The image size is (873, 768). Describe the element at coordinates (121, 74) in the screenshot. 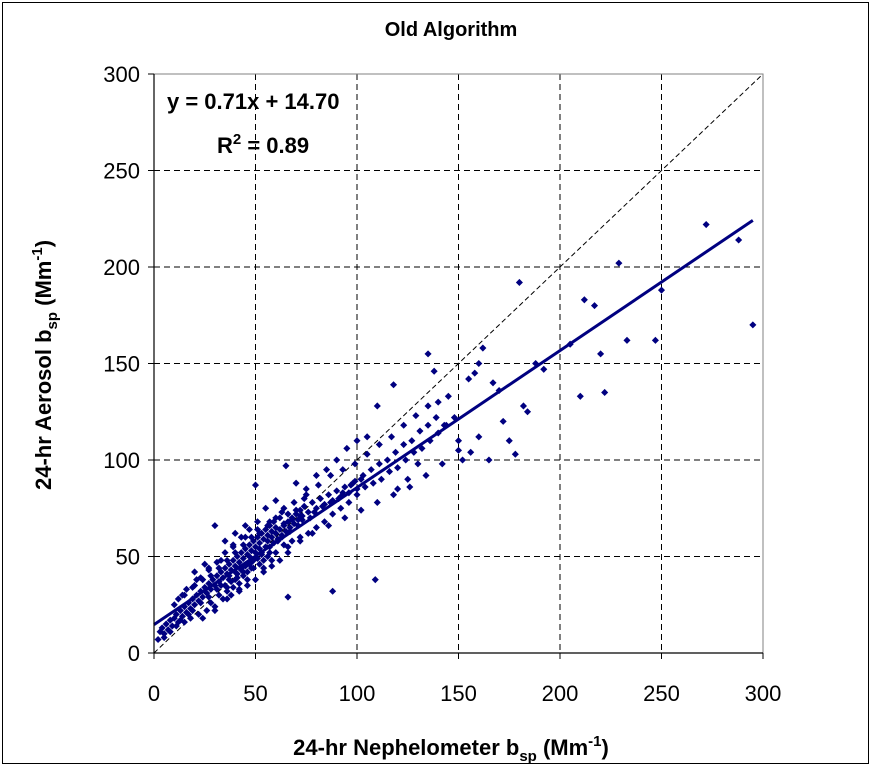

I see `y-tick-label: 300` at that location.